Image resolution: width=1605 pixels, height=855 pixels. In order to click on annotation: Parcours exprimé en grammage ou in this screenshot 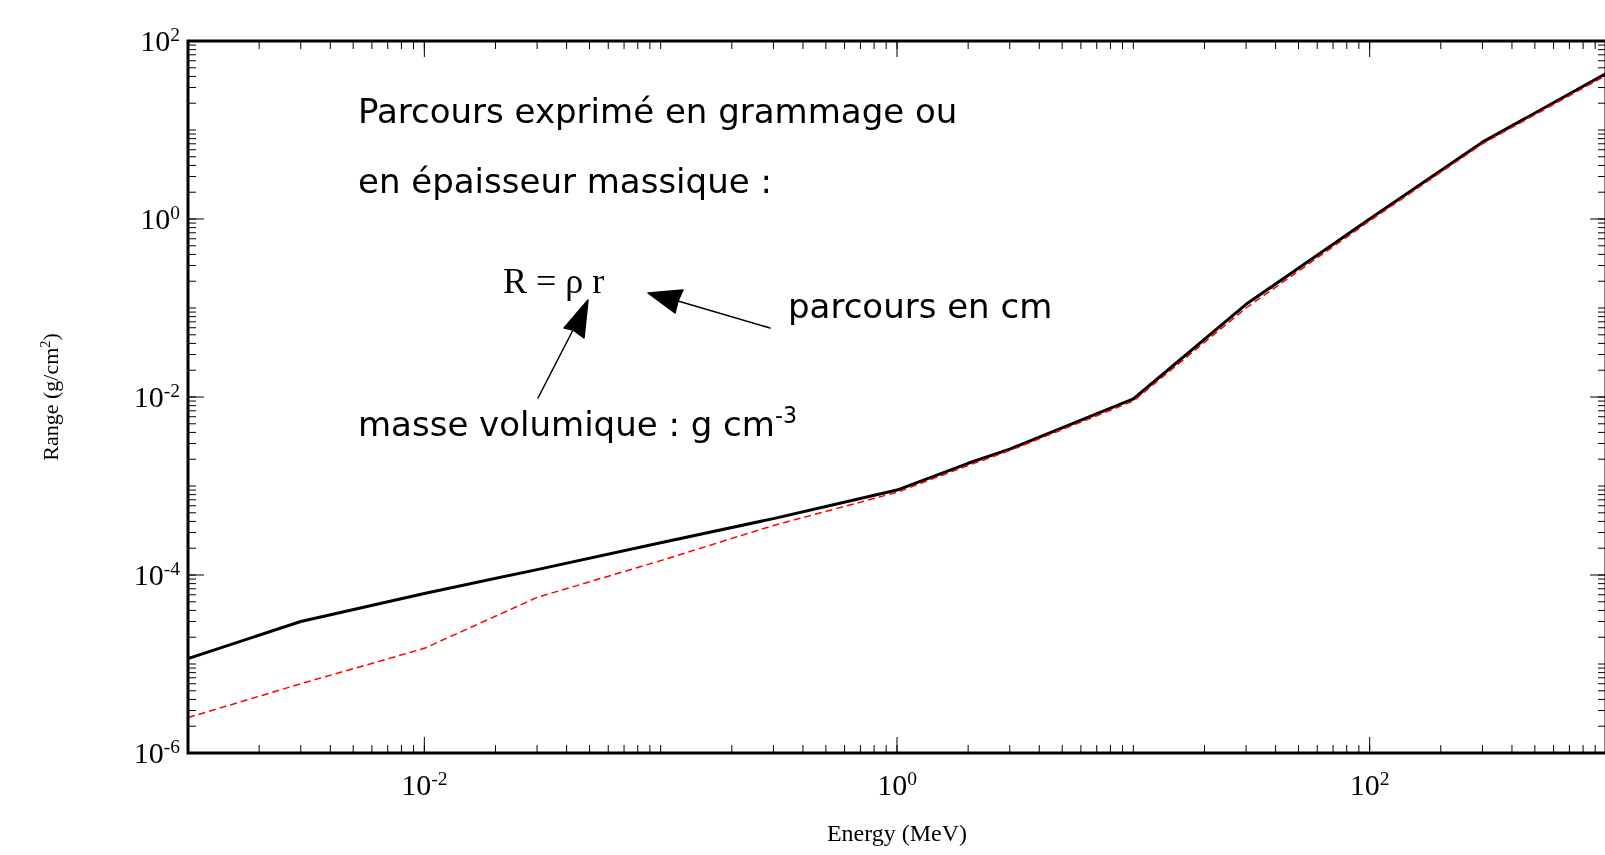, I will do `click(658, 111)`.